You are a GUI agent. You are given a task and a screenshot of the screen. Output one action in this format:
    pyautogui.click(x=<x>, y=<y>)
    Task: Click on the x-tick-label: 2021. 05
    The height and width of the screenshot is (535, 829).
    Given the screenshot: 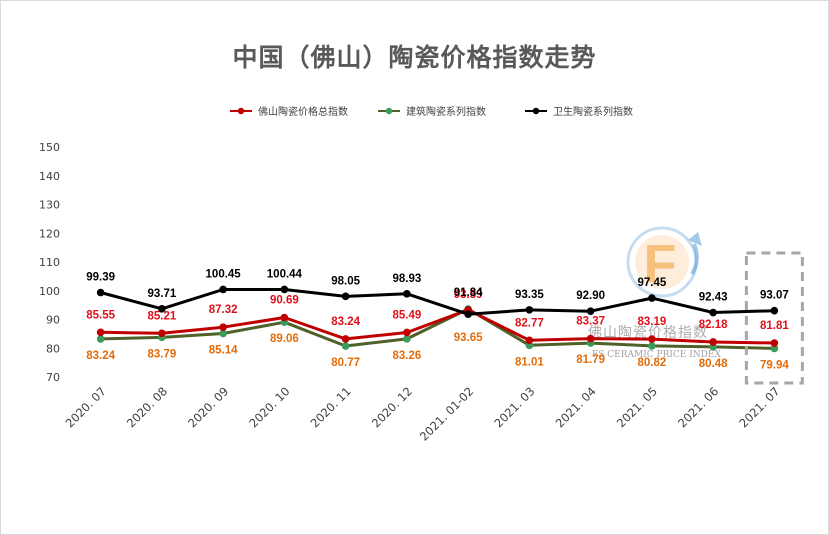 What is the action you would take?
    pyautogui.click(x=637, y=407)
    